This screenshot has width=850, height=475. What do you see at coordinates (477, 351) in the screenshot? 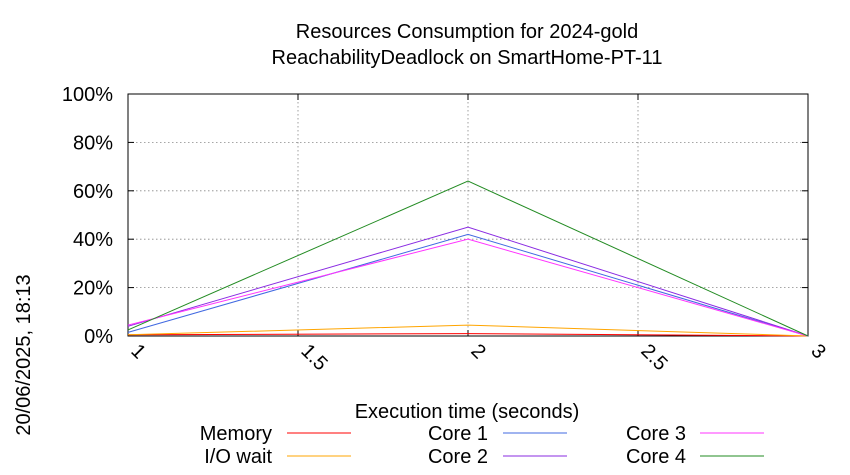
I see `x-tick-label: 2` at bounding box center [477, 351].